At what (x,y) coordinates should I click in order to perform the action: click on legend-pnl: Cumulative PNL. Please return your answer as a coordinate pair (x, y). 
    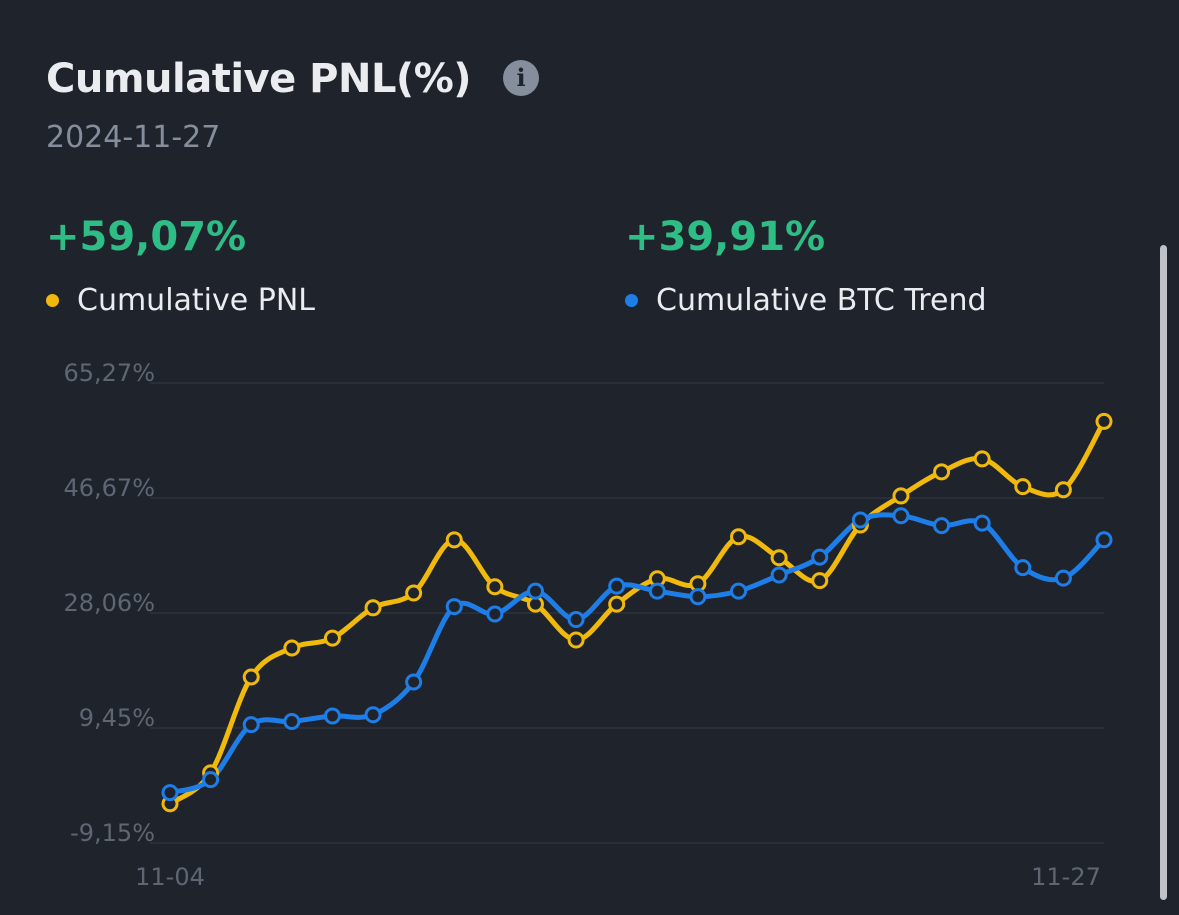
    Looking at the image, I should click on (180, 300).